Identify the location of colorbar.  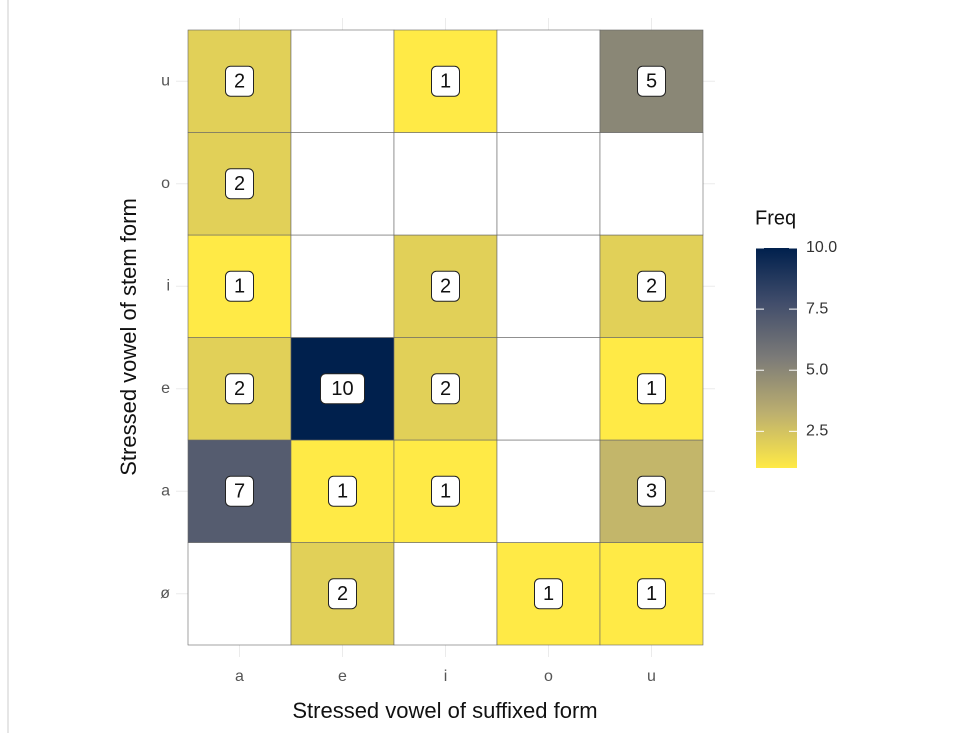
(776, 358).